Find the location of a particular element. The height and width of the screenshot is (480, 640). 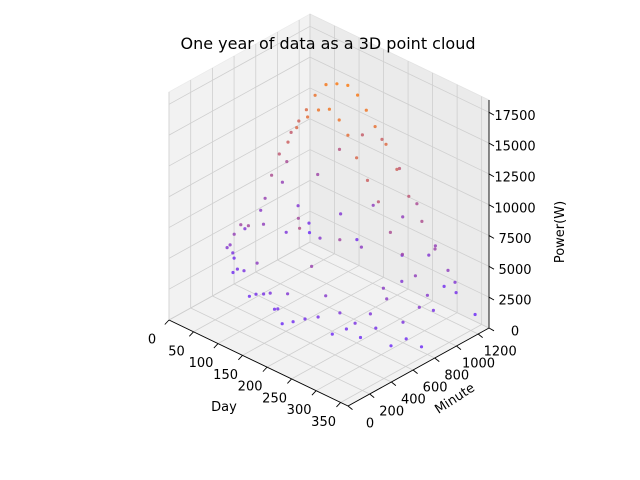

y-axis-line is located at coordinates (418, 367).